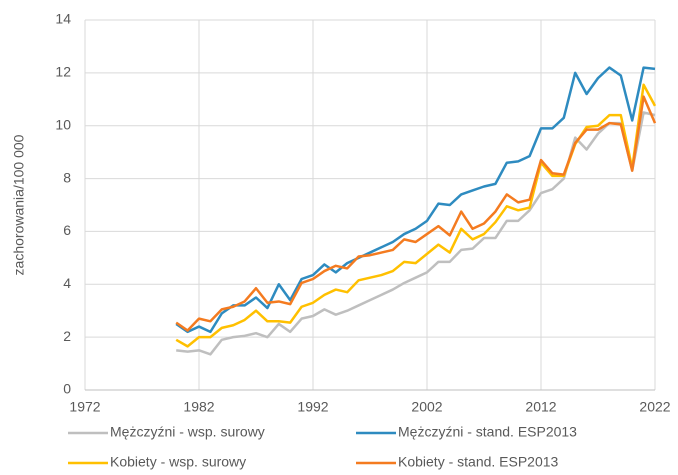  Describe the element at coordinates (478, 462) in the screenshot. I see `legend-label: Kobiety - stand. ESP2013` at that location.